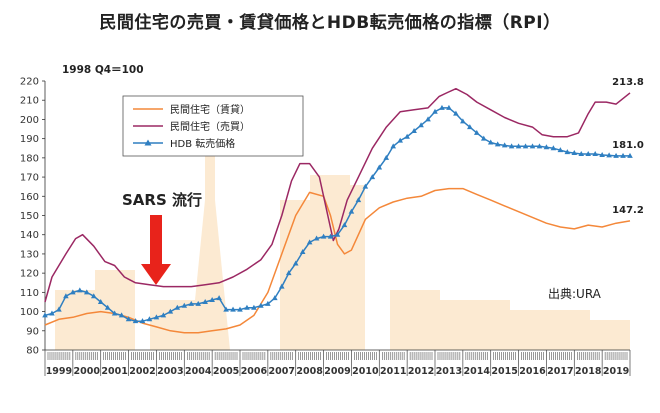  What do you see at coordinates (29, 158) in the screenshot?
I see `y-tick-label: 180` at bounding box center [29, 158].